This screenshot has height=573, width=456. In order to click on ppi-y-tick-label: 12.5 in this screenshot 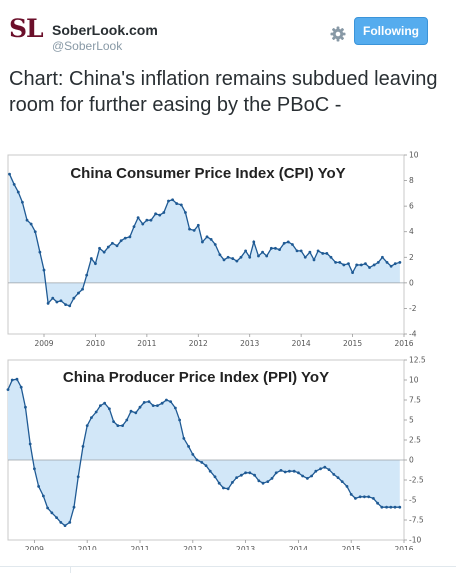, I will do `click(417, 360)`.